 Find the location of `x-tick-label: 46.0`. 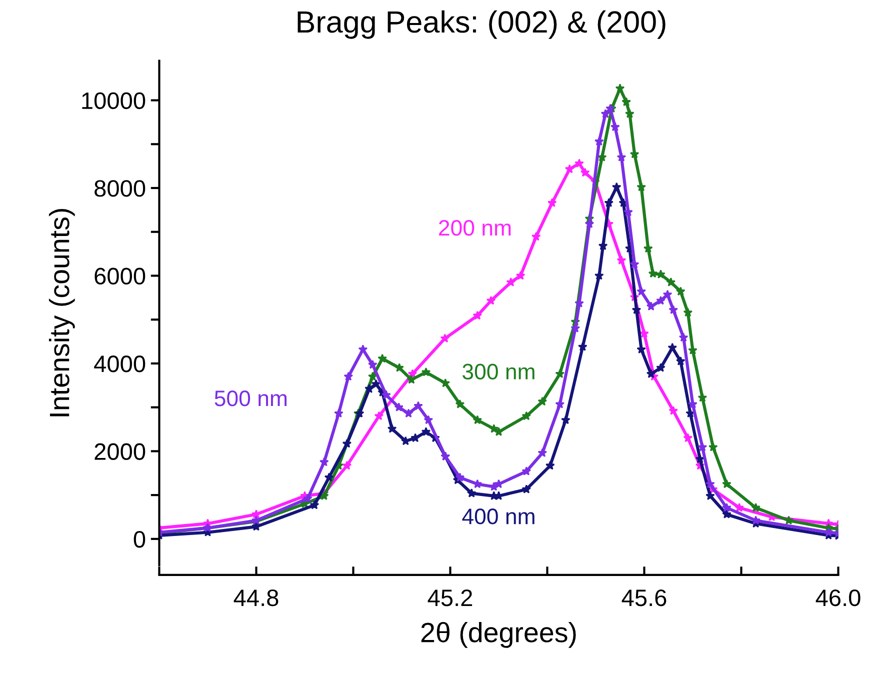

x-tick-label: 46.0 is located at coordinates (838, 597).